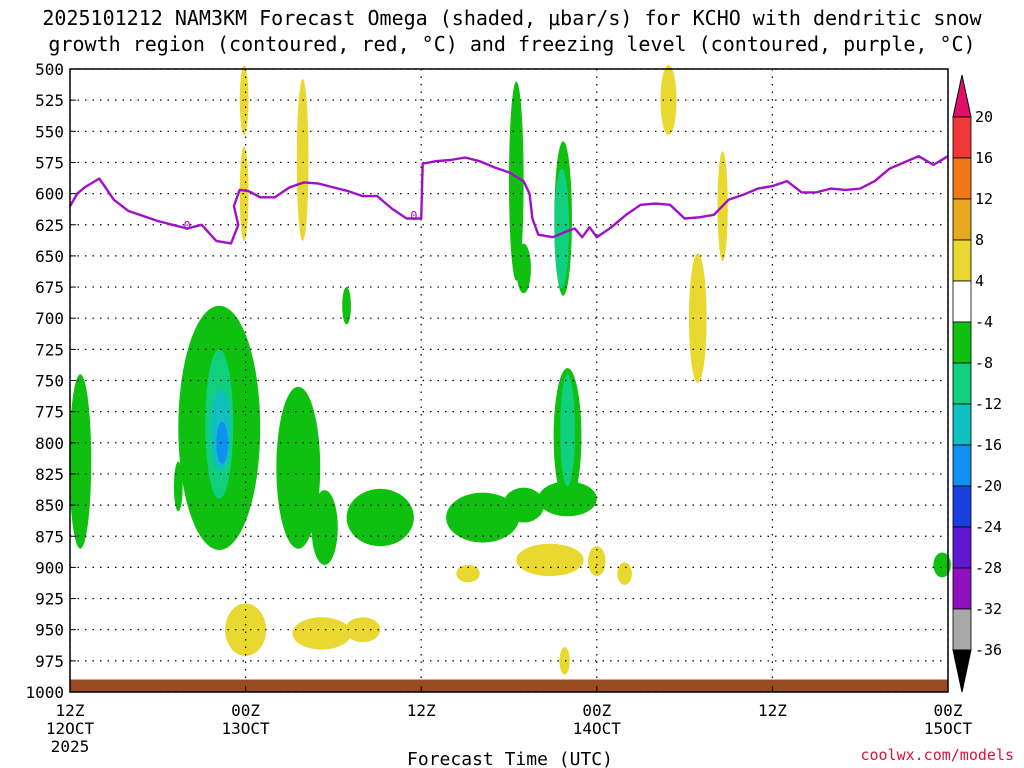 This screenshot has width=1024, height=768. I want to click on colorbar-label--8: -8, so click(984, 363).